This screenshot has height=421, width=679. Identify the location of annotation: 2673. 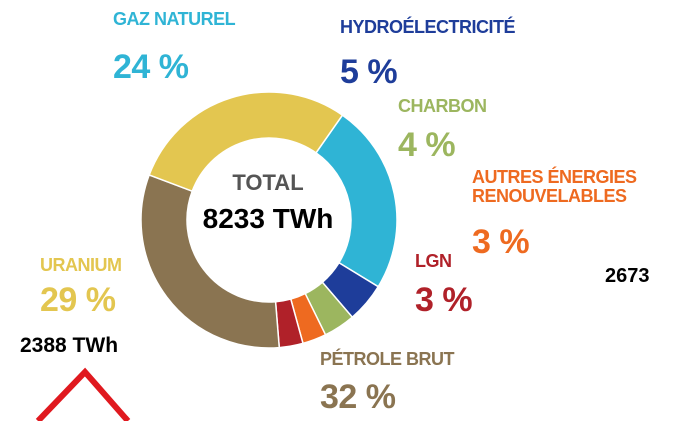
(627, 276).